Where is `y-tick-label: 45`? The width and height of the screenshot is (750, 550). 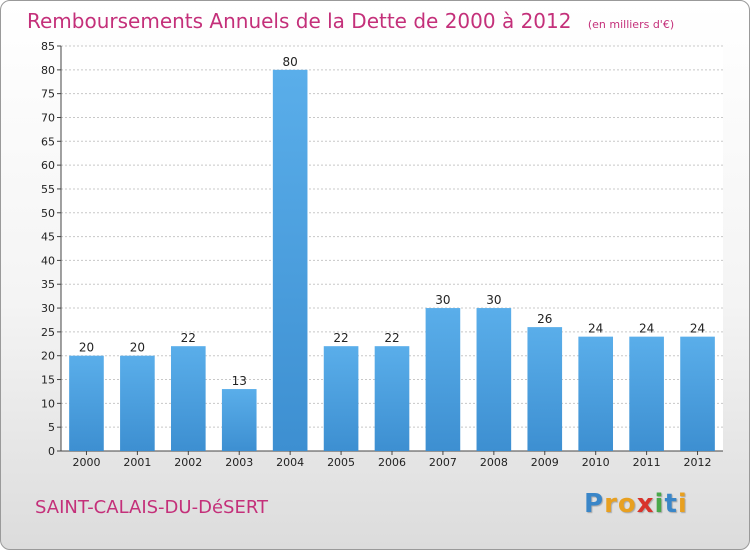 y-tick-label: 45 is located at coordinates (48, 237).